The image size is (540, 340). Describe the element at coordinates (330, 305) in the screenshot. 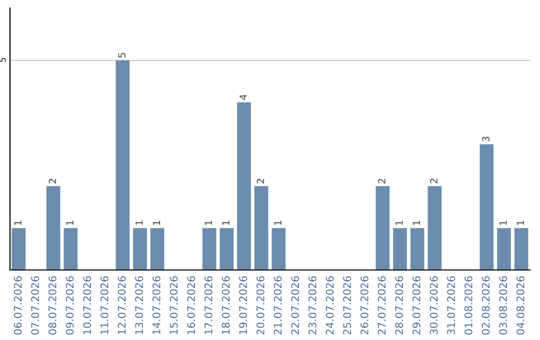

I see `x-tick-label: 24.07.2026` at that location.